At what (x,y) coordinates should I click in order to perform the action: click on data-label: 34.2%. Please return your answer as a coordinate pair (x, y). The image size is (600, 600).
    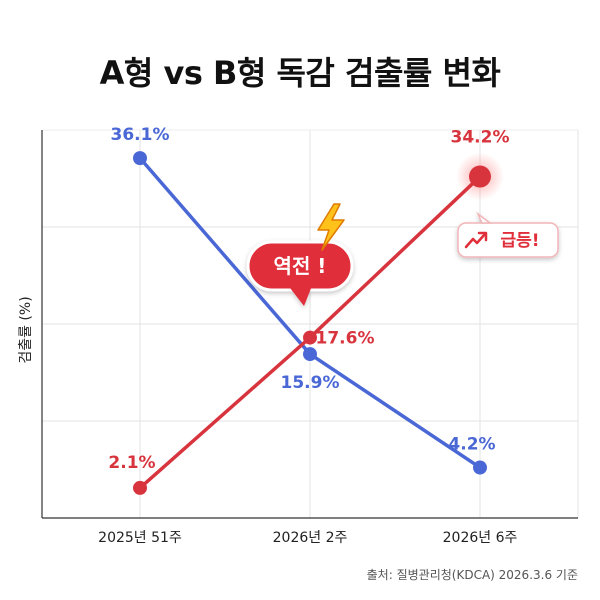
    Looking at the image, I should click on (480, 138).